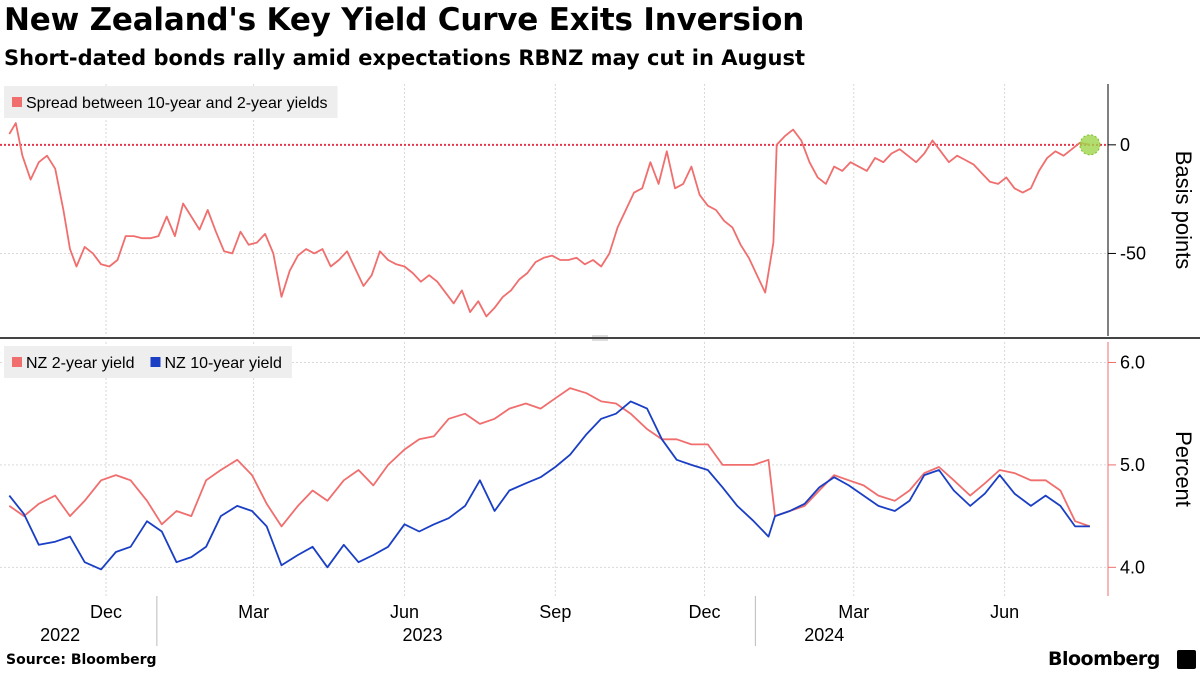  Describe the element at coordinates (222, 363) in the screenshot. I see `legend-label: NZ 10-year yield` at that location.